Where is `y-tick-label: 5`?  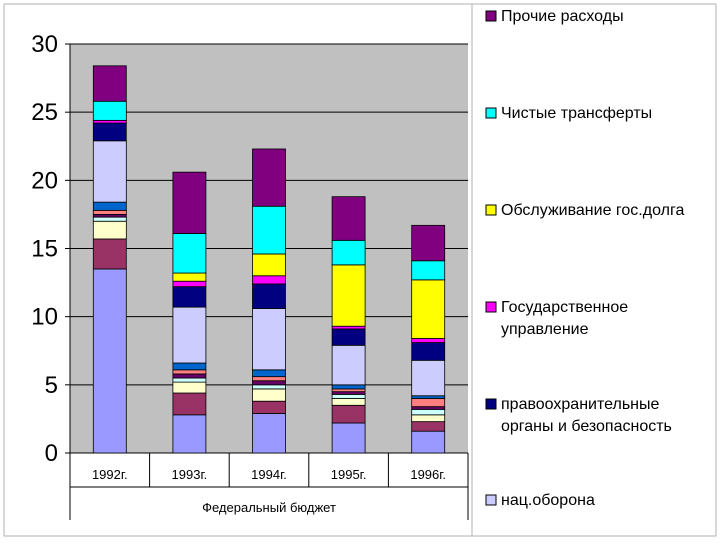 y-tick-label: 5 is located at coordinates (51, 385).